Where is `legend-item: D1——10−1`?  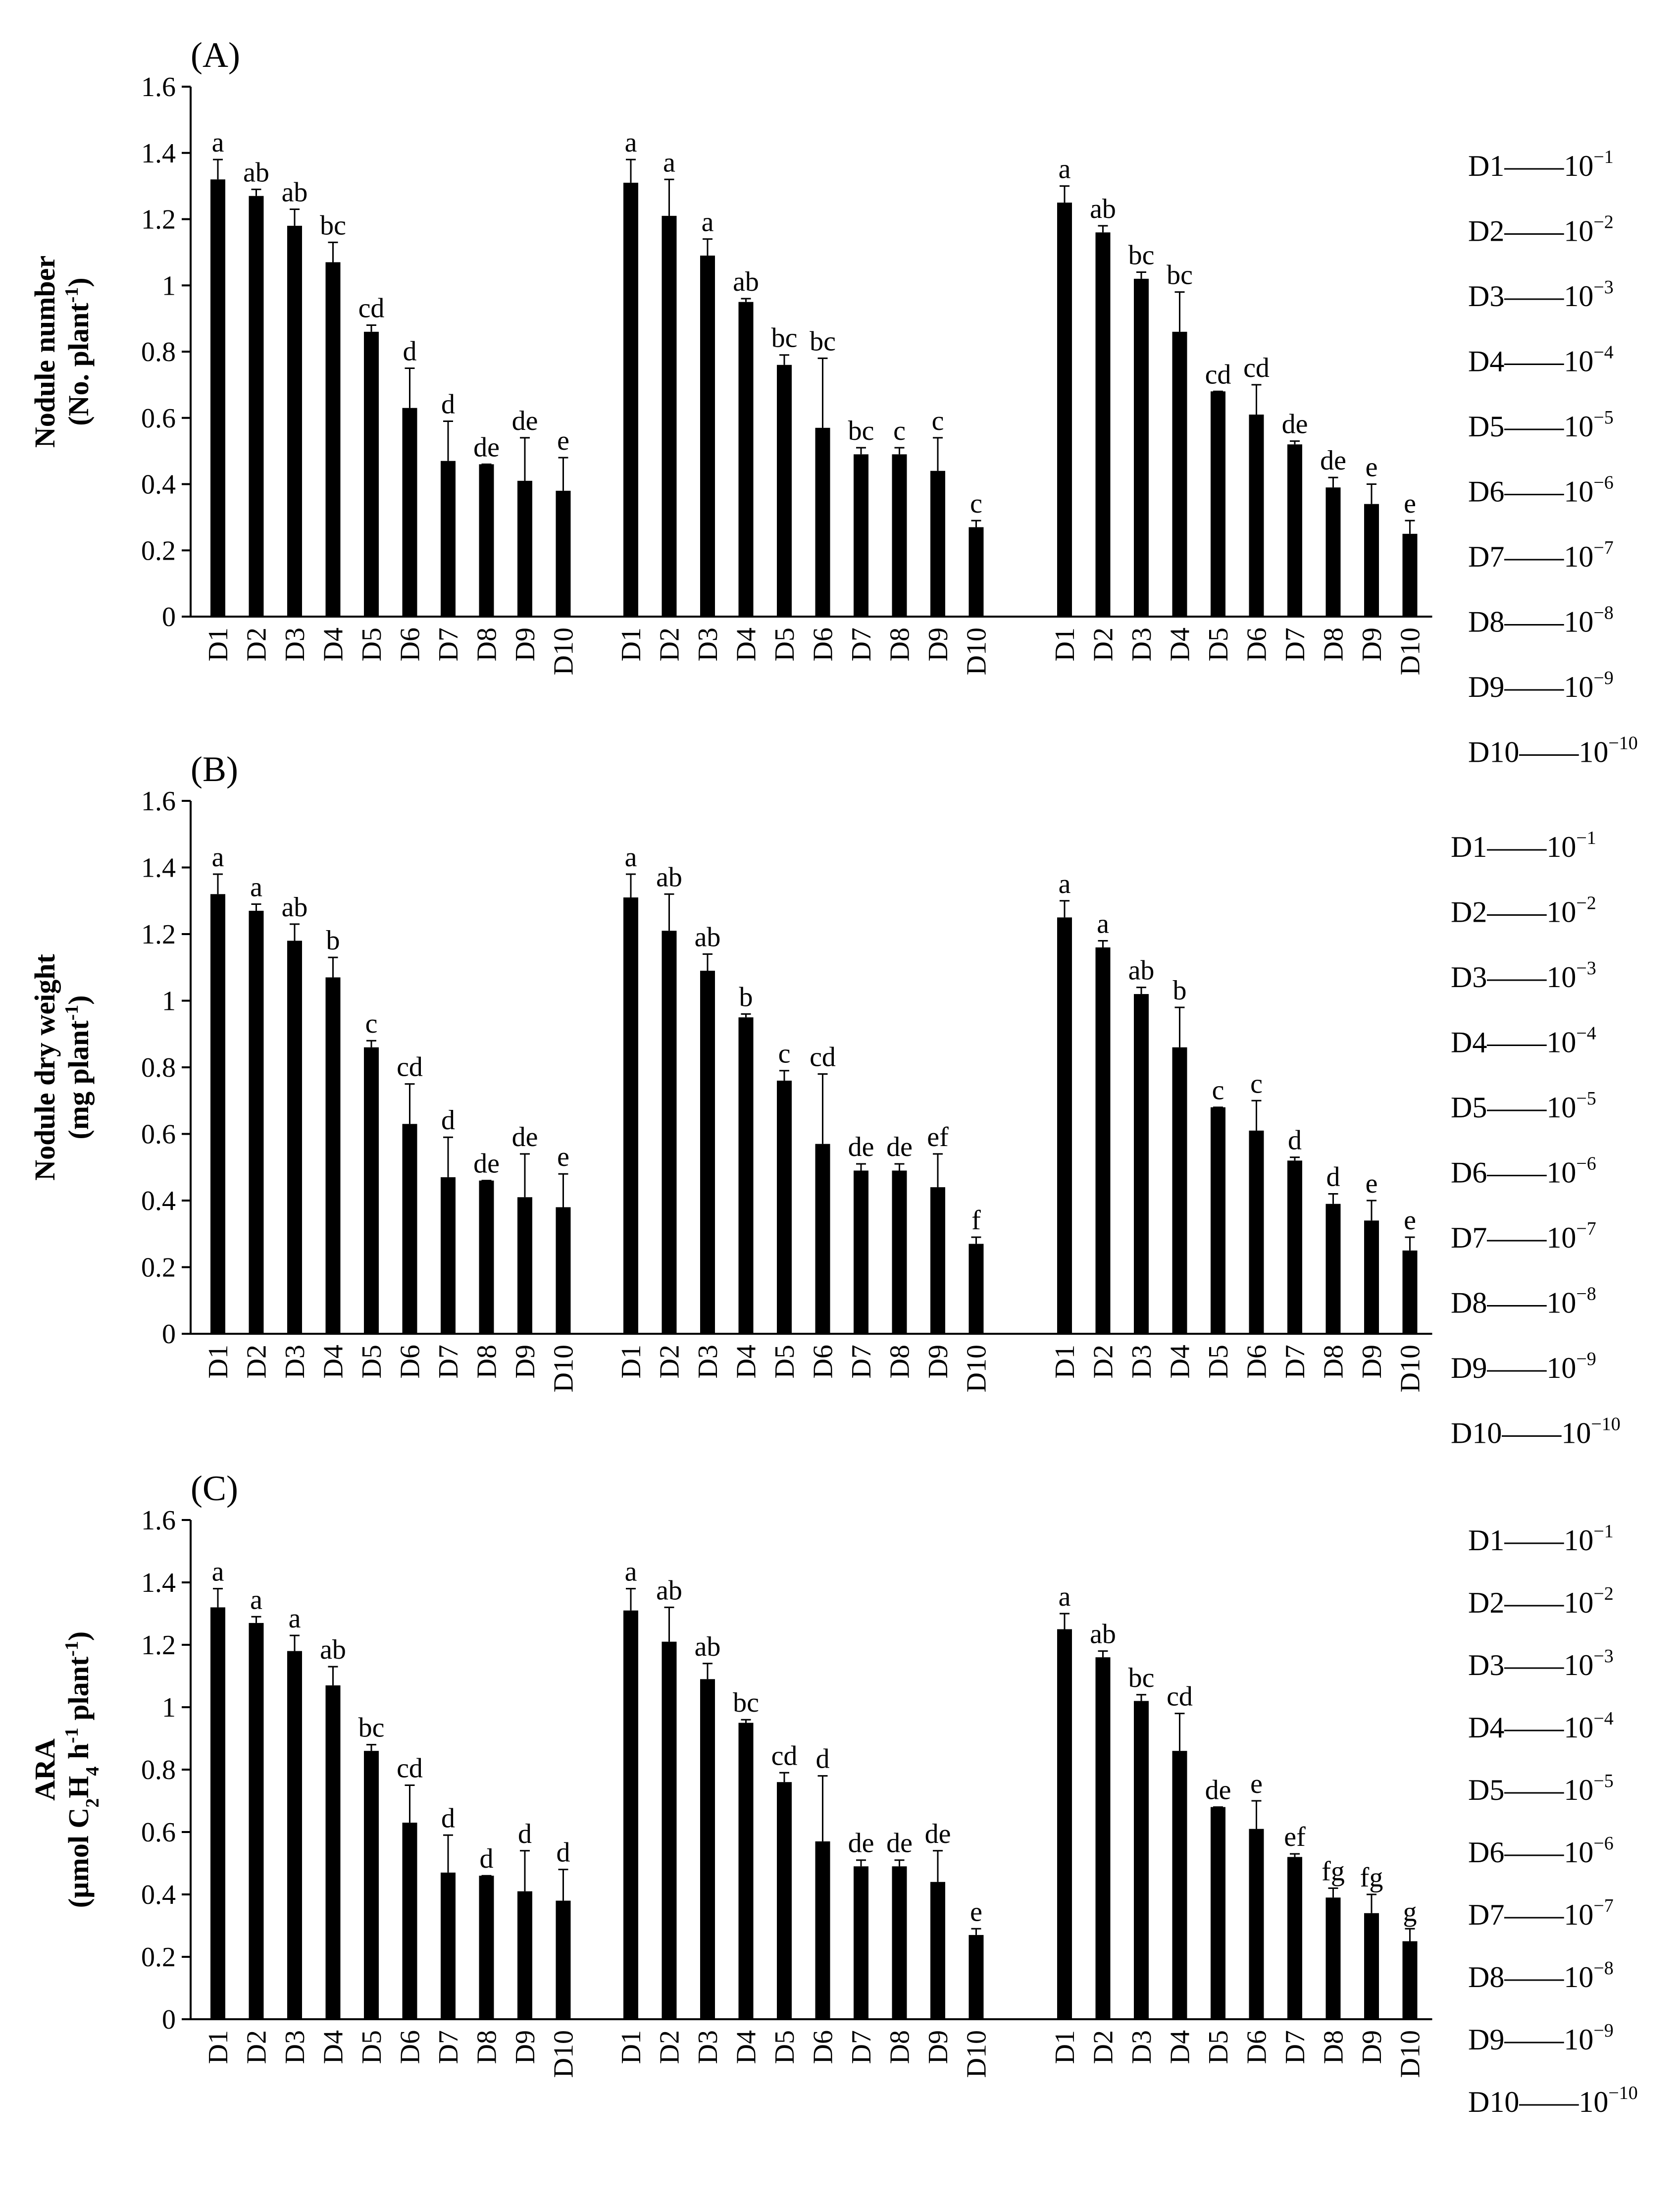 legend-item: D1——10−1 is located at coordinates (1541, 165).